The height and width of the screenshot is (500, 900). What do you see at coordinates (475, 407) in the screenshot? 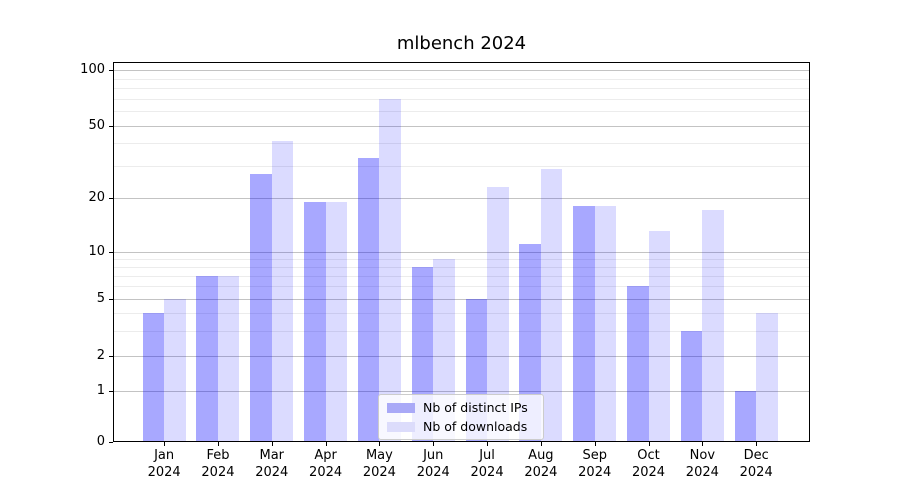
I see `legend-label-distinct-ips: Nb of distinct IPs` at bounding box center [475, 407].